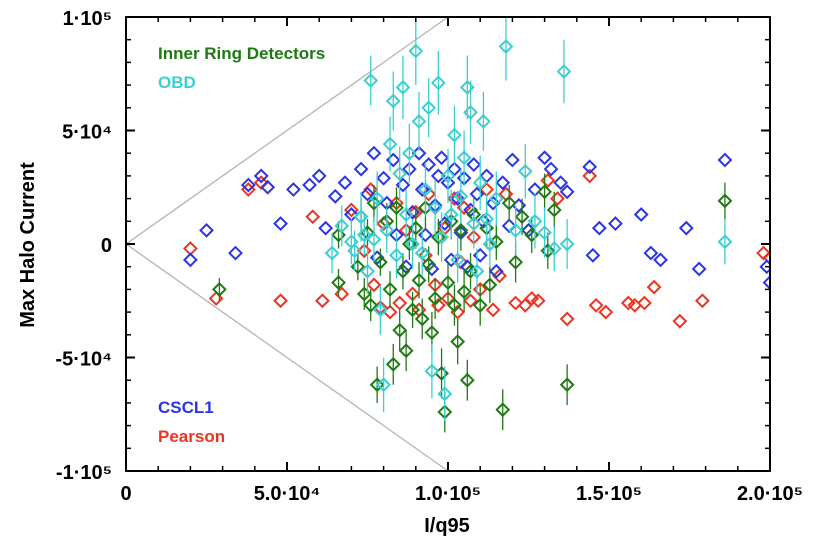 The height and width of the screenshot is (537, 823). Describe the element at coordinates (84, 473) in the screenshot. I see `y-tick-label: -1·10⁵` at that location.